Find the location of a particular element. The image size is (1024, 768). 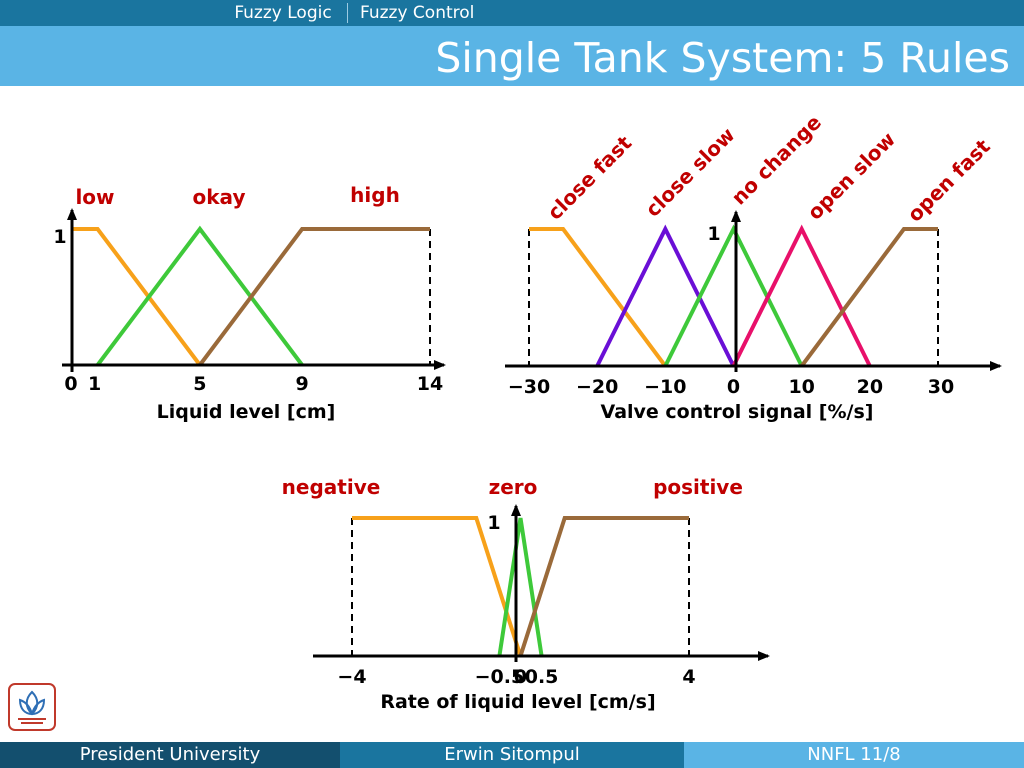

footer-university: President University is located at coordinates (170, 755).